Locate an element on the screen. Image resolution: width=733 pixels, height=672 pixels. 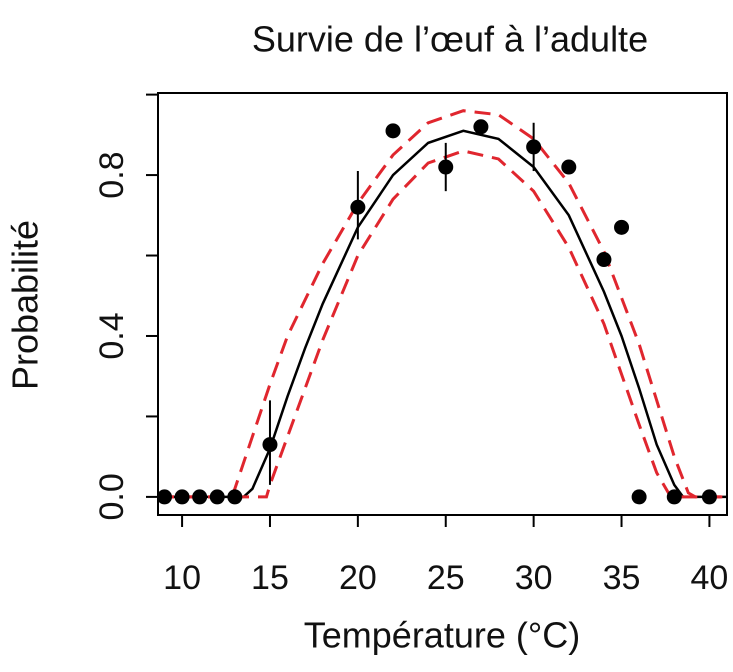
x-axis-label: Température (°C) is located at coordinates (442, 635).